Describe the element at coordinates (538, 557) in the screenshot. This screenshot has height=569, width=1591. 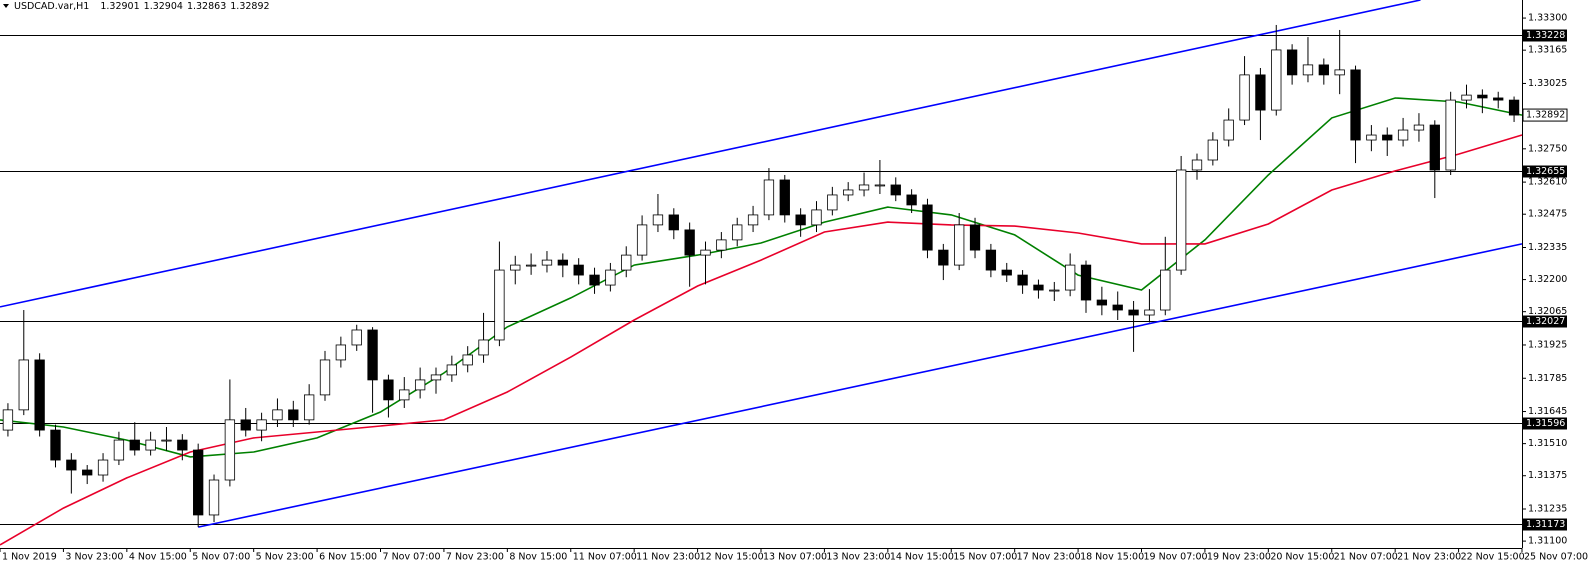
I see `x-tick-label: 8 Nov 15:00` at that location.